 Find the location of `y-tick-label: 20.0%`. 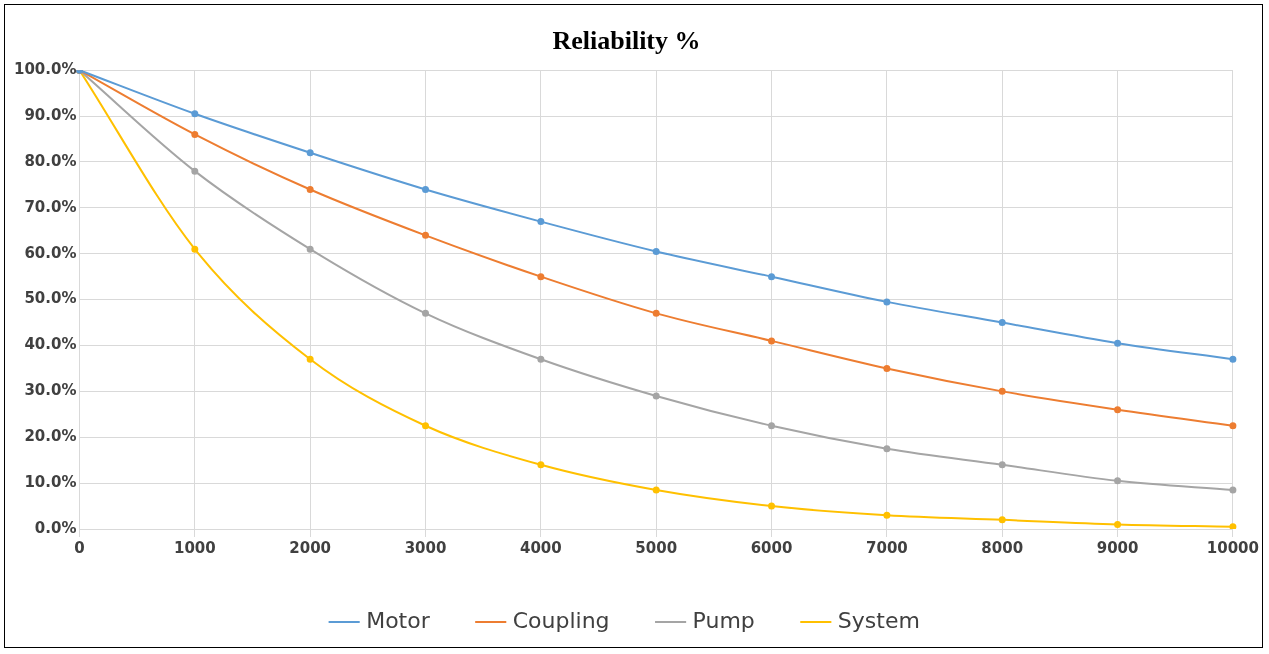

y-tick-label: 20.0% is located at coordinates (50, 436).